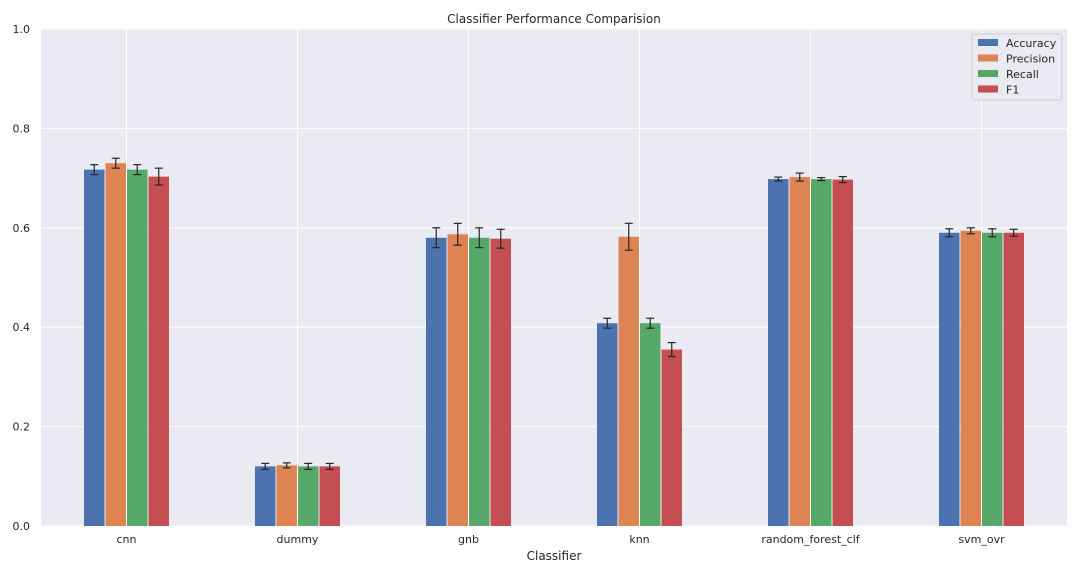  What do you see at coordinates (22, 526) in the screenshot?
I see `y-tick-label: 0.0` at bounding box center [22, 526].